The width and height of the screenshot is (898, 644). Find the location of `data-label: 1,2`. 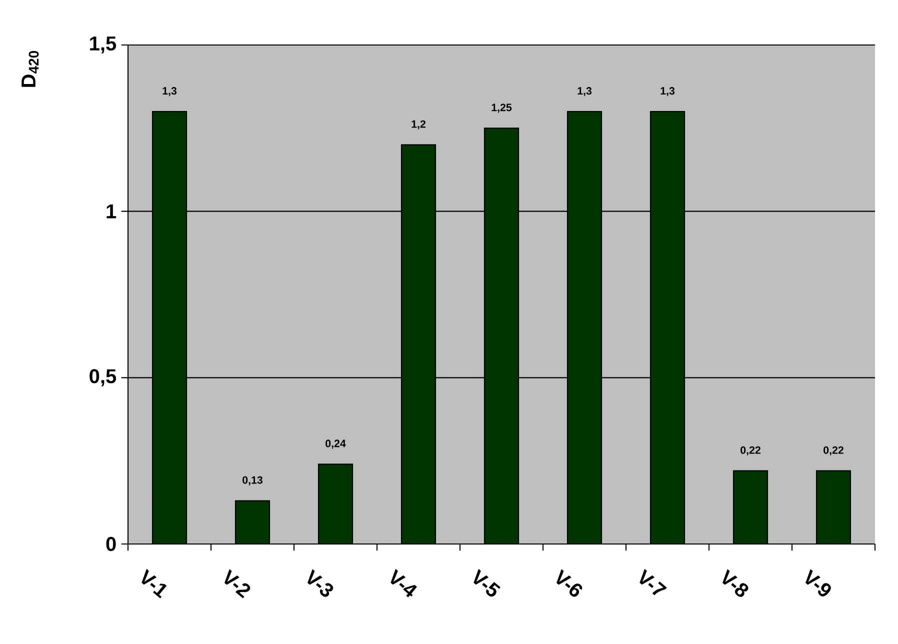

data-label: 1,2 is located at coordinates (419, 125).